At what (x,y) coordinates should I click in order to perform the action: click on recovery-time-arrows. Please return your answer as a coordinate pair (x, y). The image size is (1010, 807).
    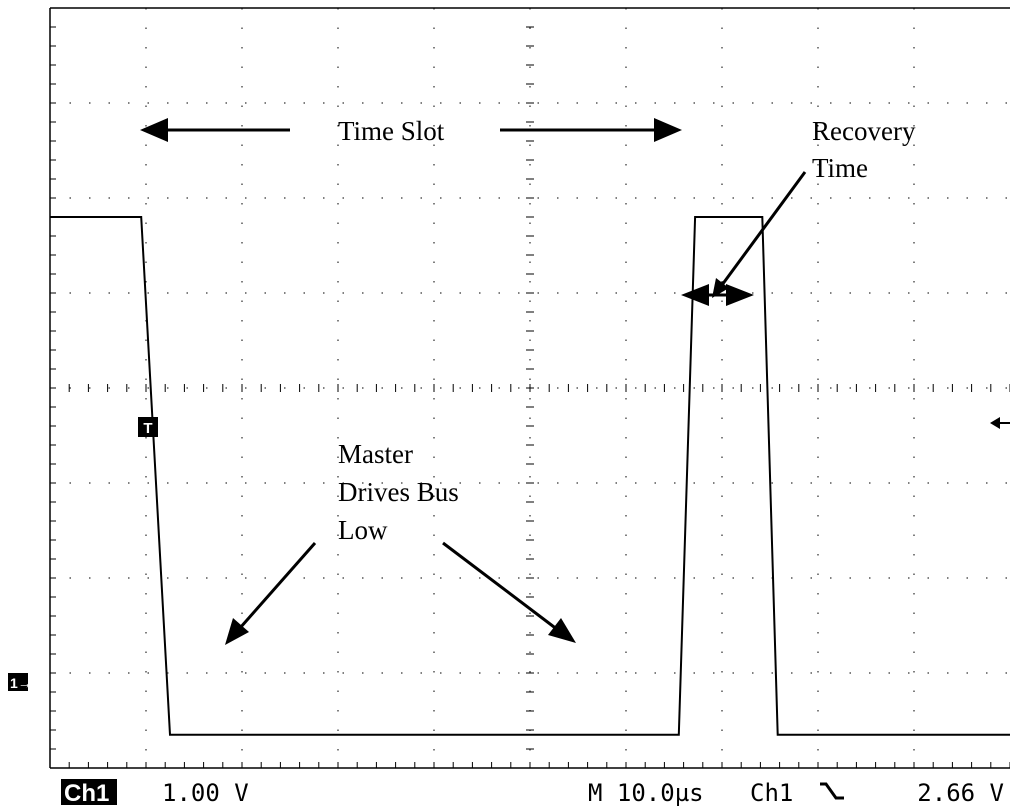
    Looking at the image, I should click on (744, 238).